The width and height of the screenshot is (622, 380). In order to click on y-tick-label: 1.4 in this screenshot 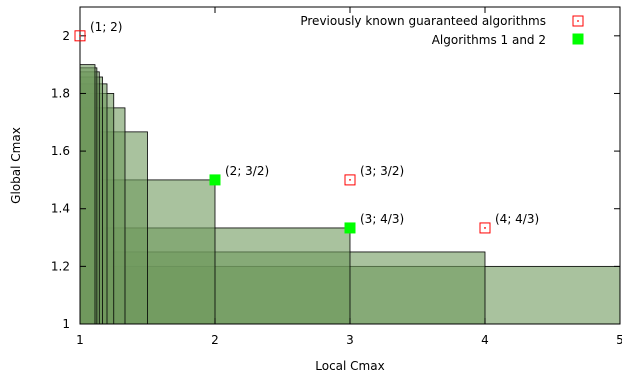, I will do `click(60, 209)`.